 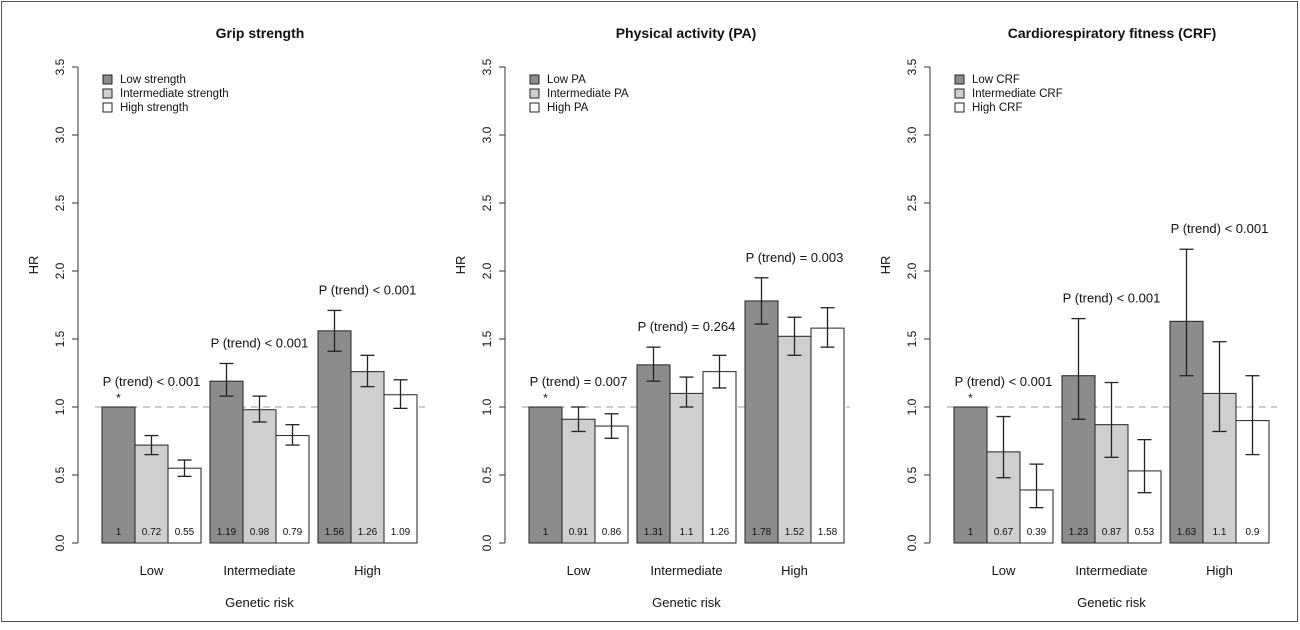 I want to click on p-trend-label: P (trend) = 0.007, so click(x=579, y=381).